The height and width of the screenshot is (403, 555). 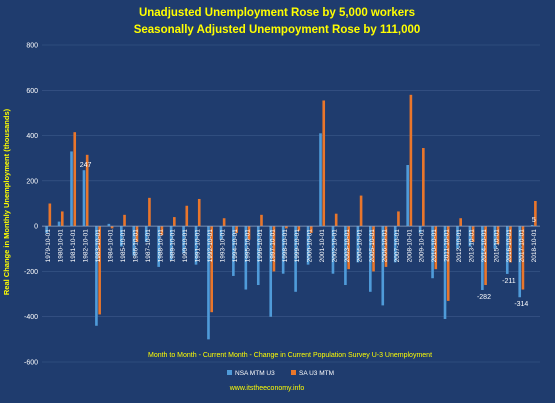 I want to click on x-tick-label: 2004-10-01, so click(x=359, y=246).